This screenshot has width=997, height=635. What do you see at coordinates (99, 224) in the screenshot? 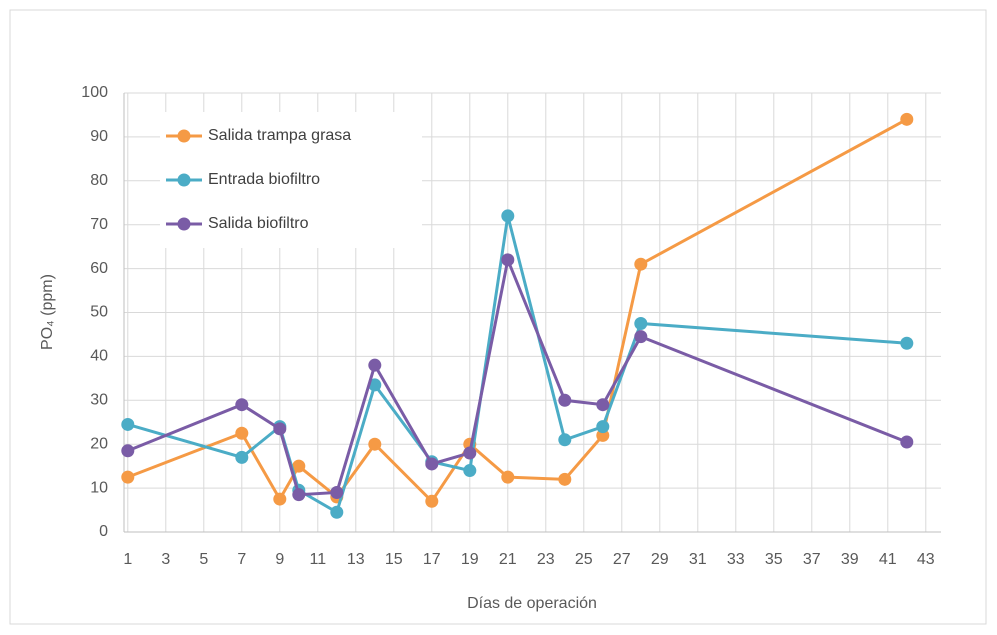
I see `y-tick-label: 70` at bounding box center [99, 224].